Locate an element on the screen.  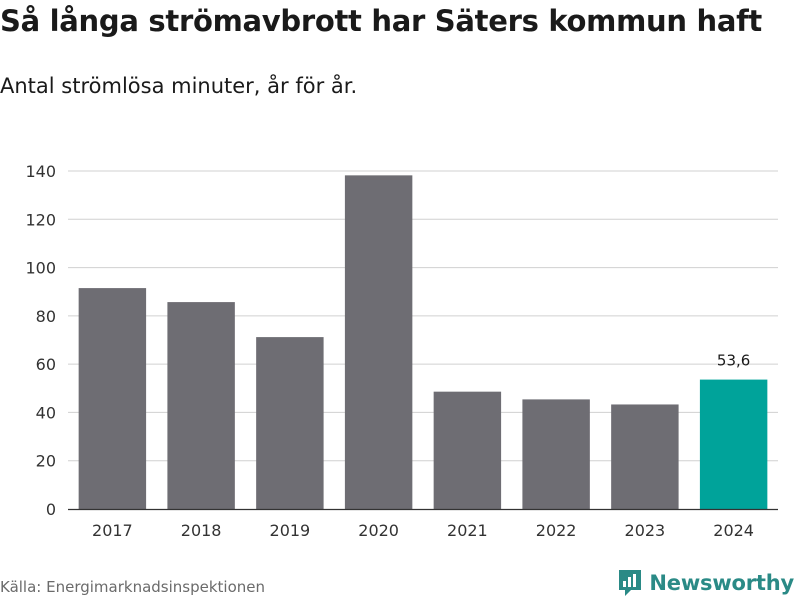
x-tick-label-2019: 2019 is located at coordinates (290, 530).